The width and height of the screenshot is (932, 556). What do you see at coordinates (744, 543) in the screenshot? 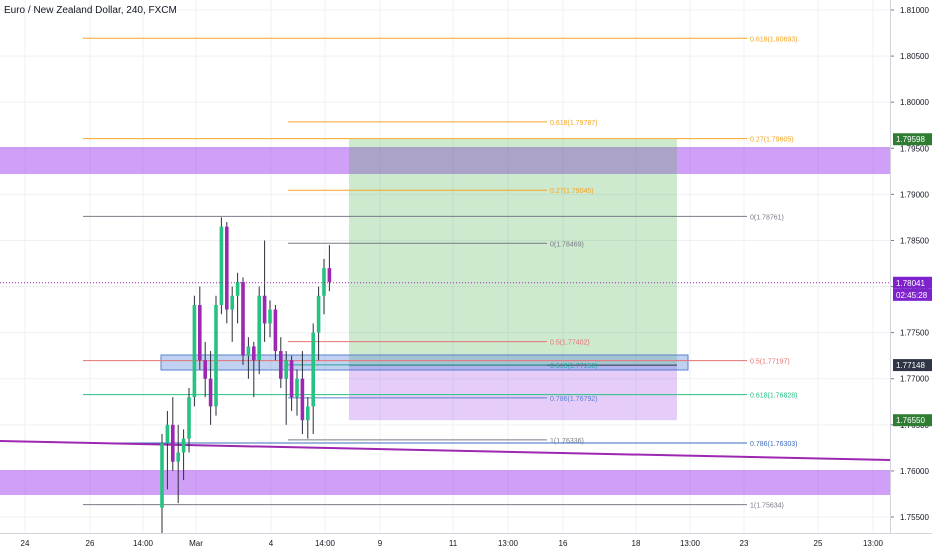
I see `time-tick-label: 23` at bounding box center [744, 543].